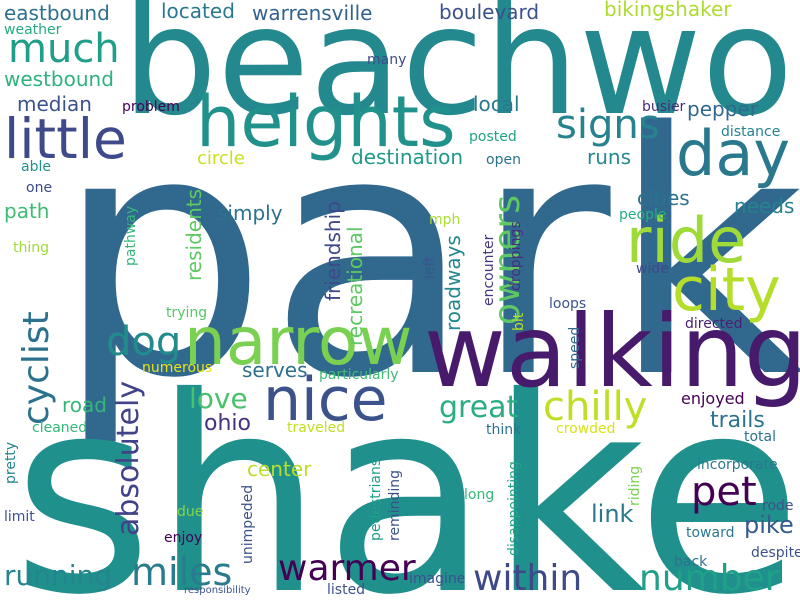 This screenshot has width=800, height=600. Describe the element at coordinates (764, 206) in the screenshot. I see `word: needs` at that location.